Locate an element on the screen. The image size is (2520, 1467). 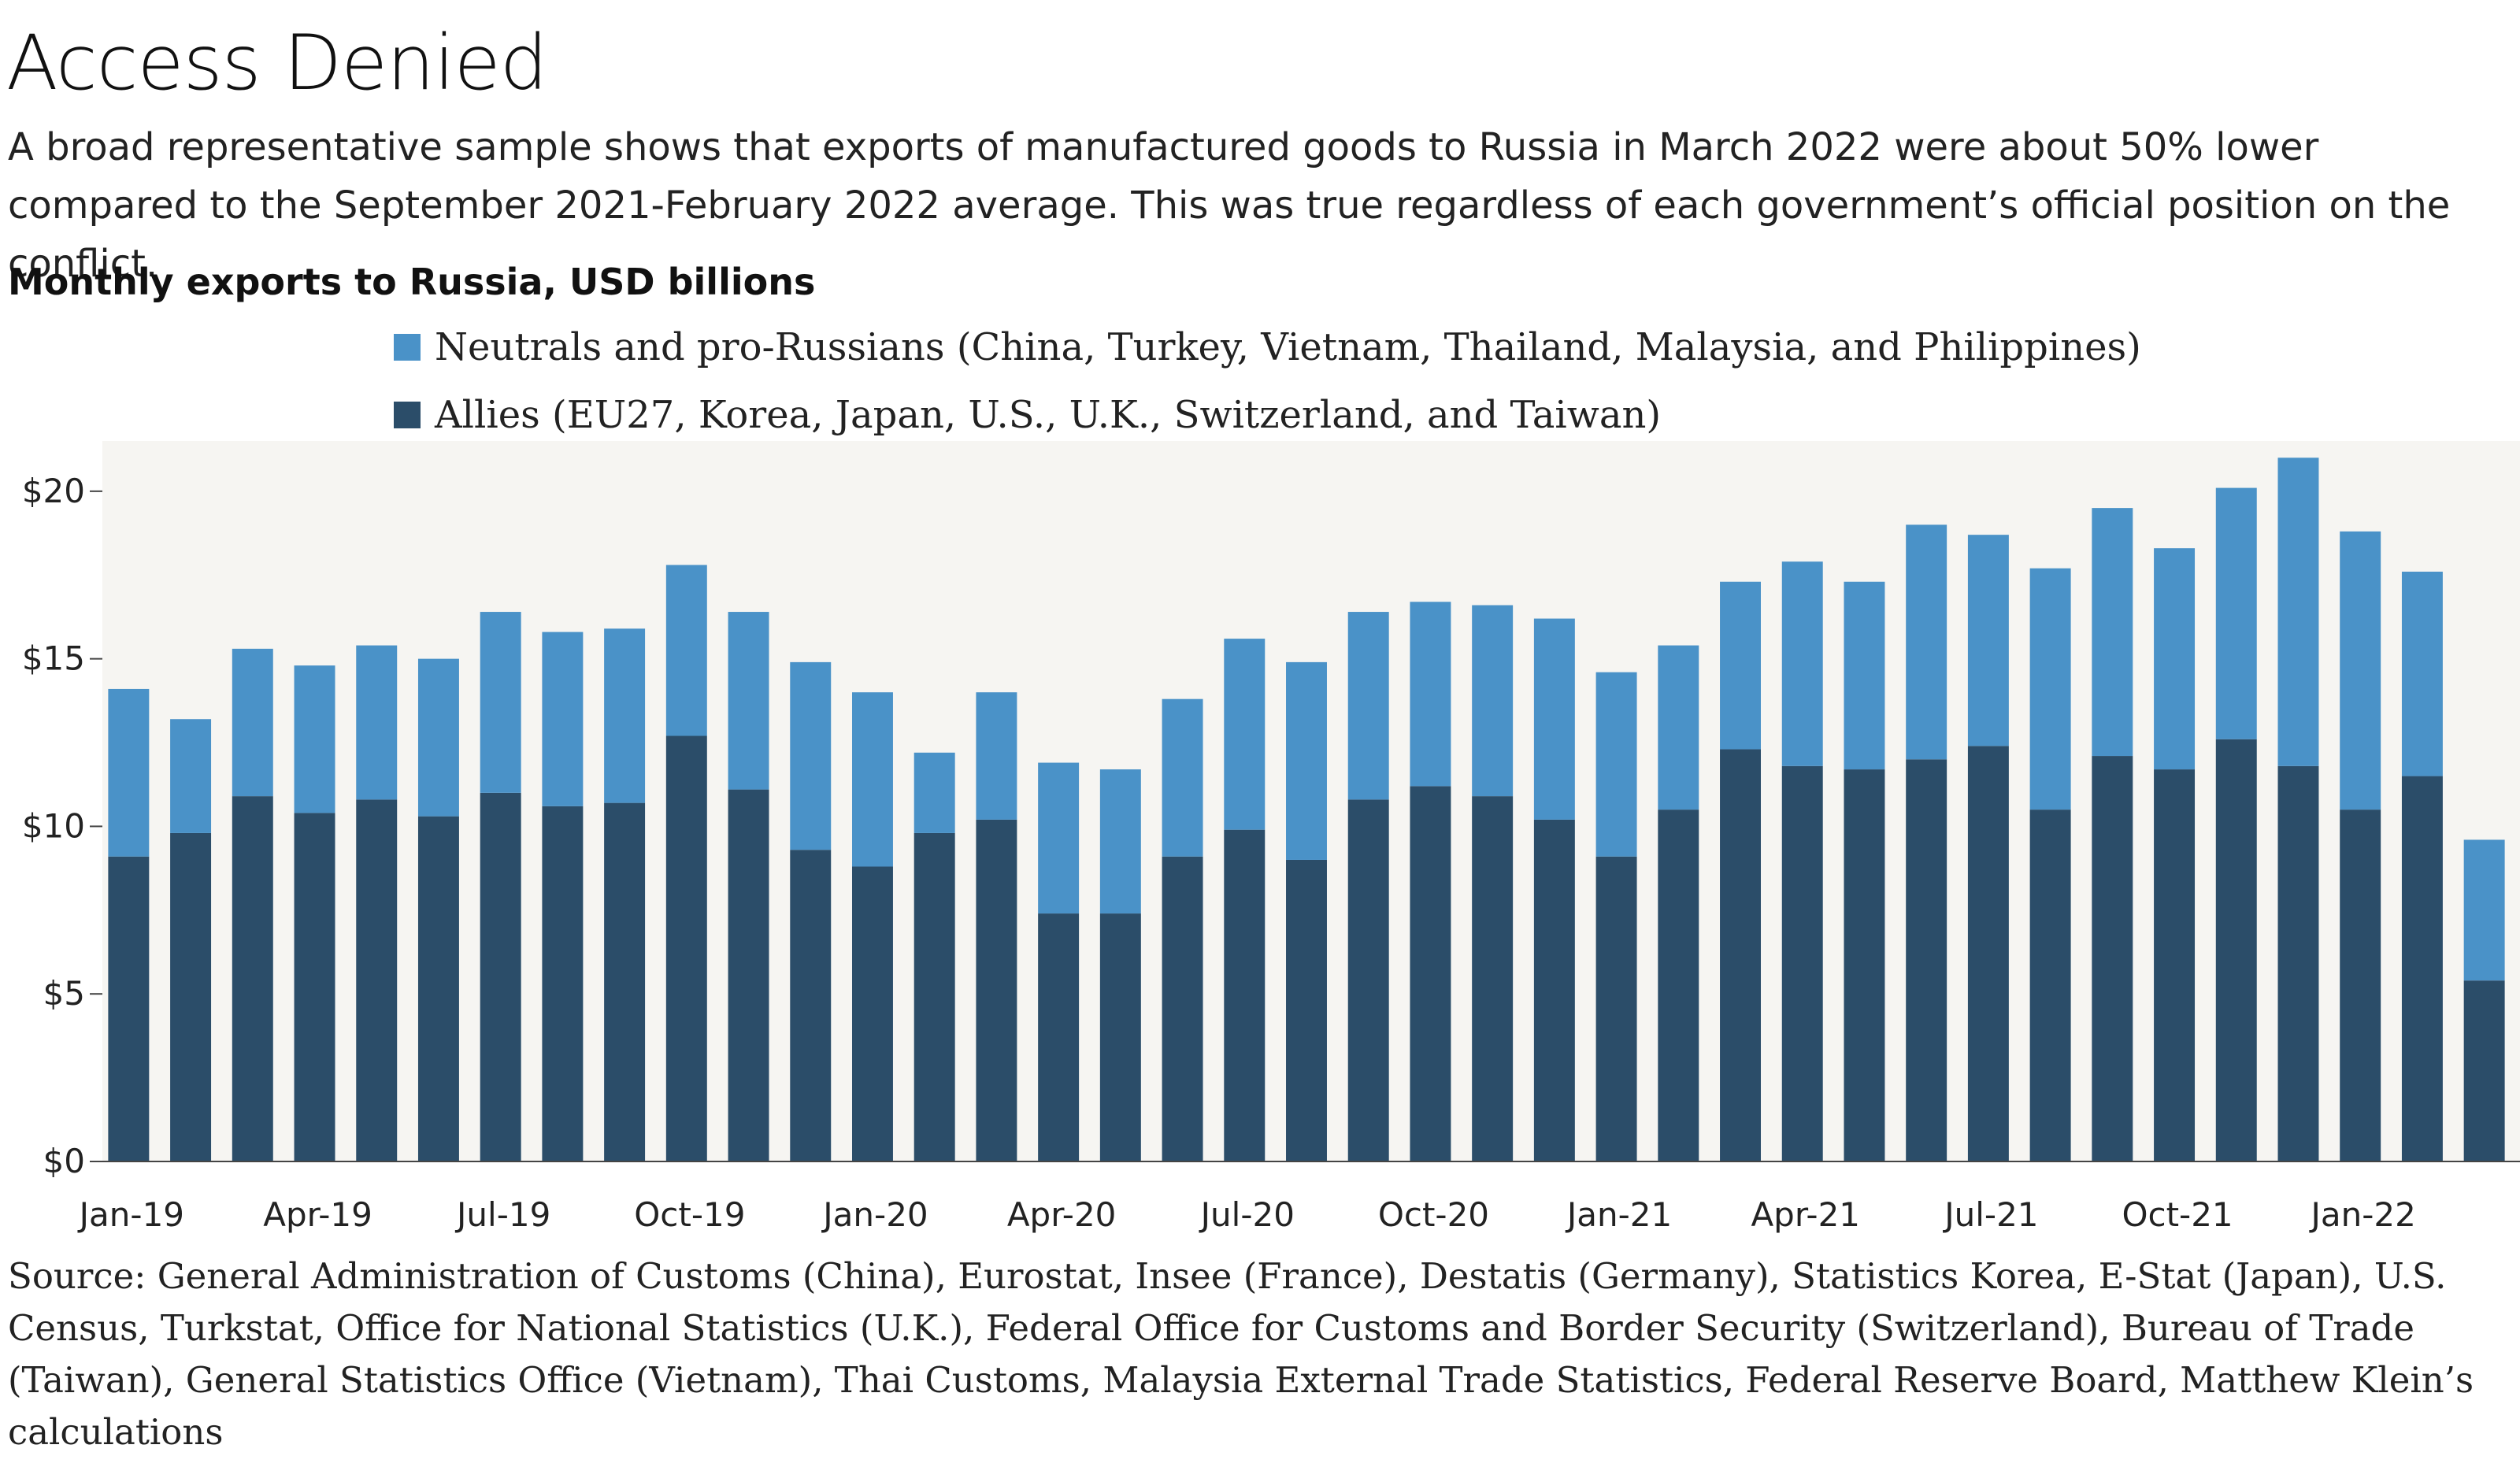
x-tick-label: Jul-21 is located at coordinates (1990, 1214).